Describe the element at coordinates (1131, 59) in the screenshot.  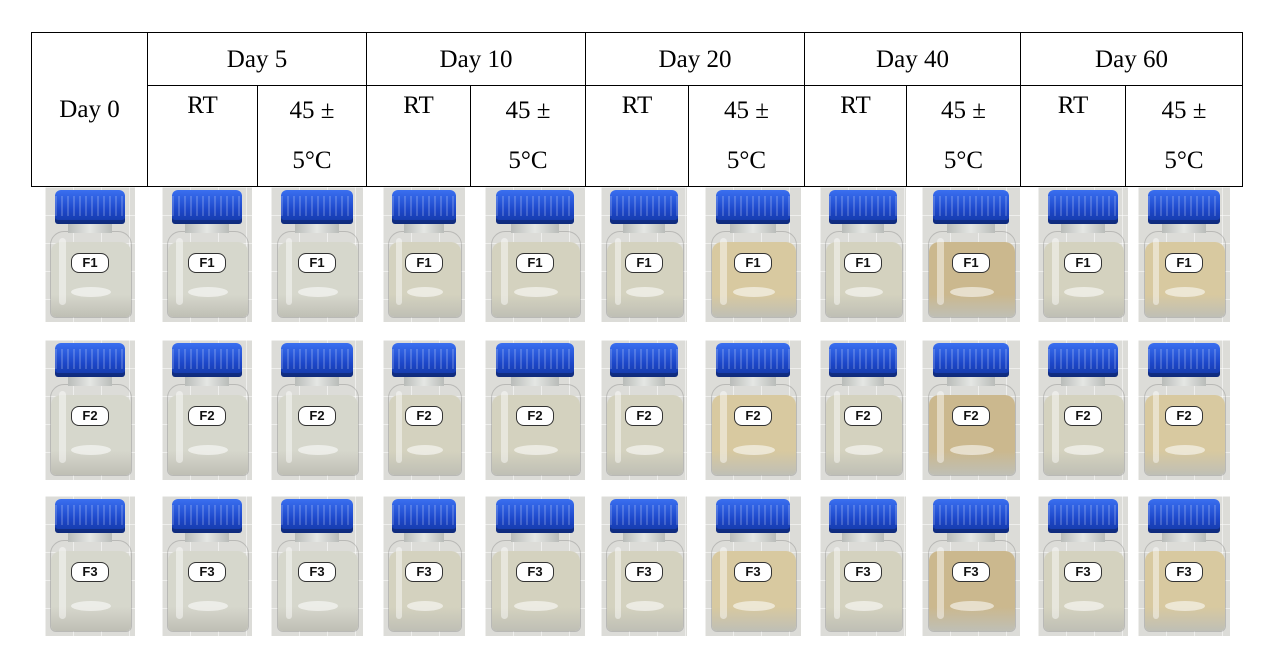
I see `day-60-header: Day 60` at that location.